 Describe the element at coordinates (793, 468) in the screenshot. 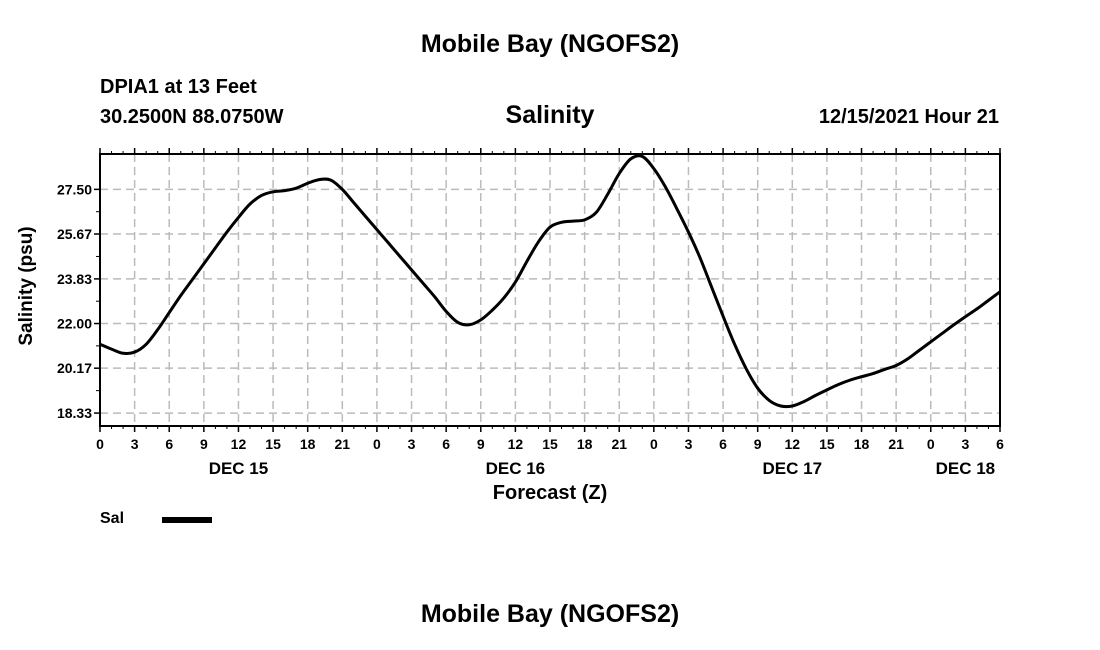

I see `x-day-label: DEC 17` at that location.